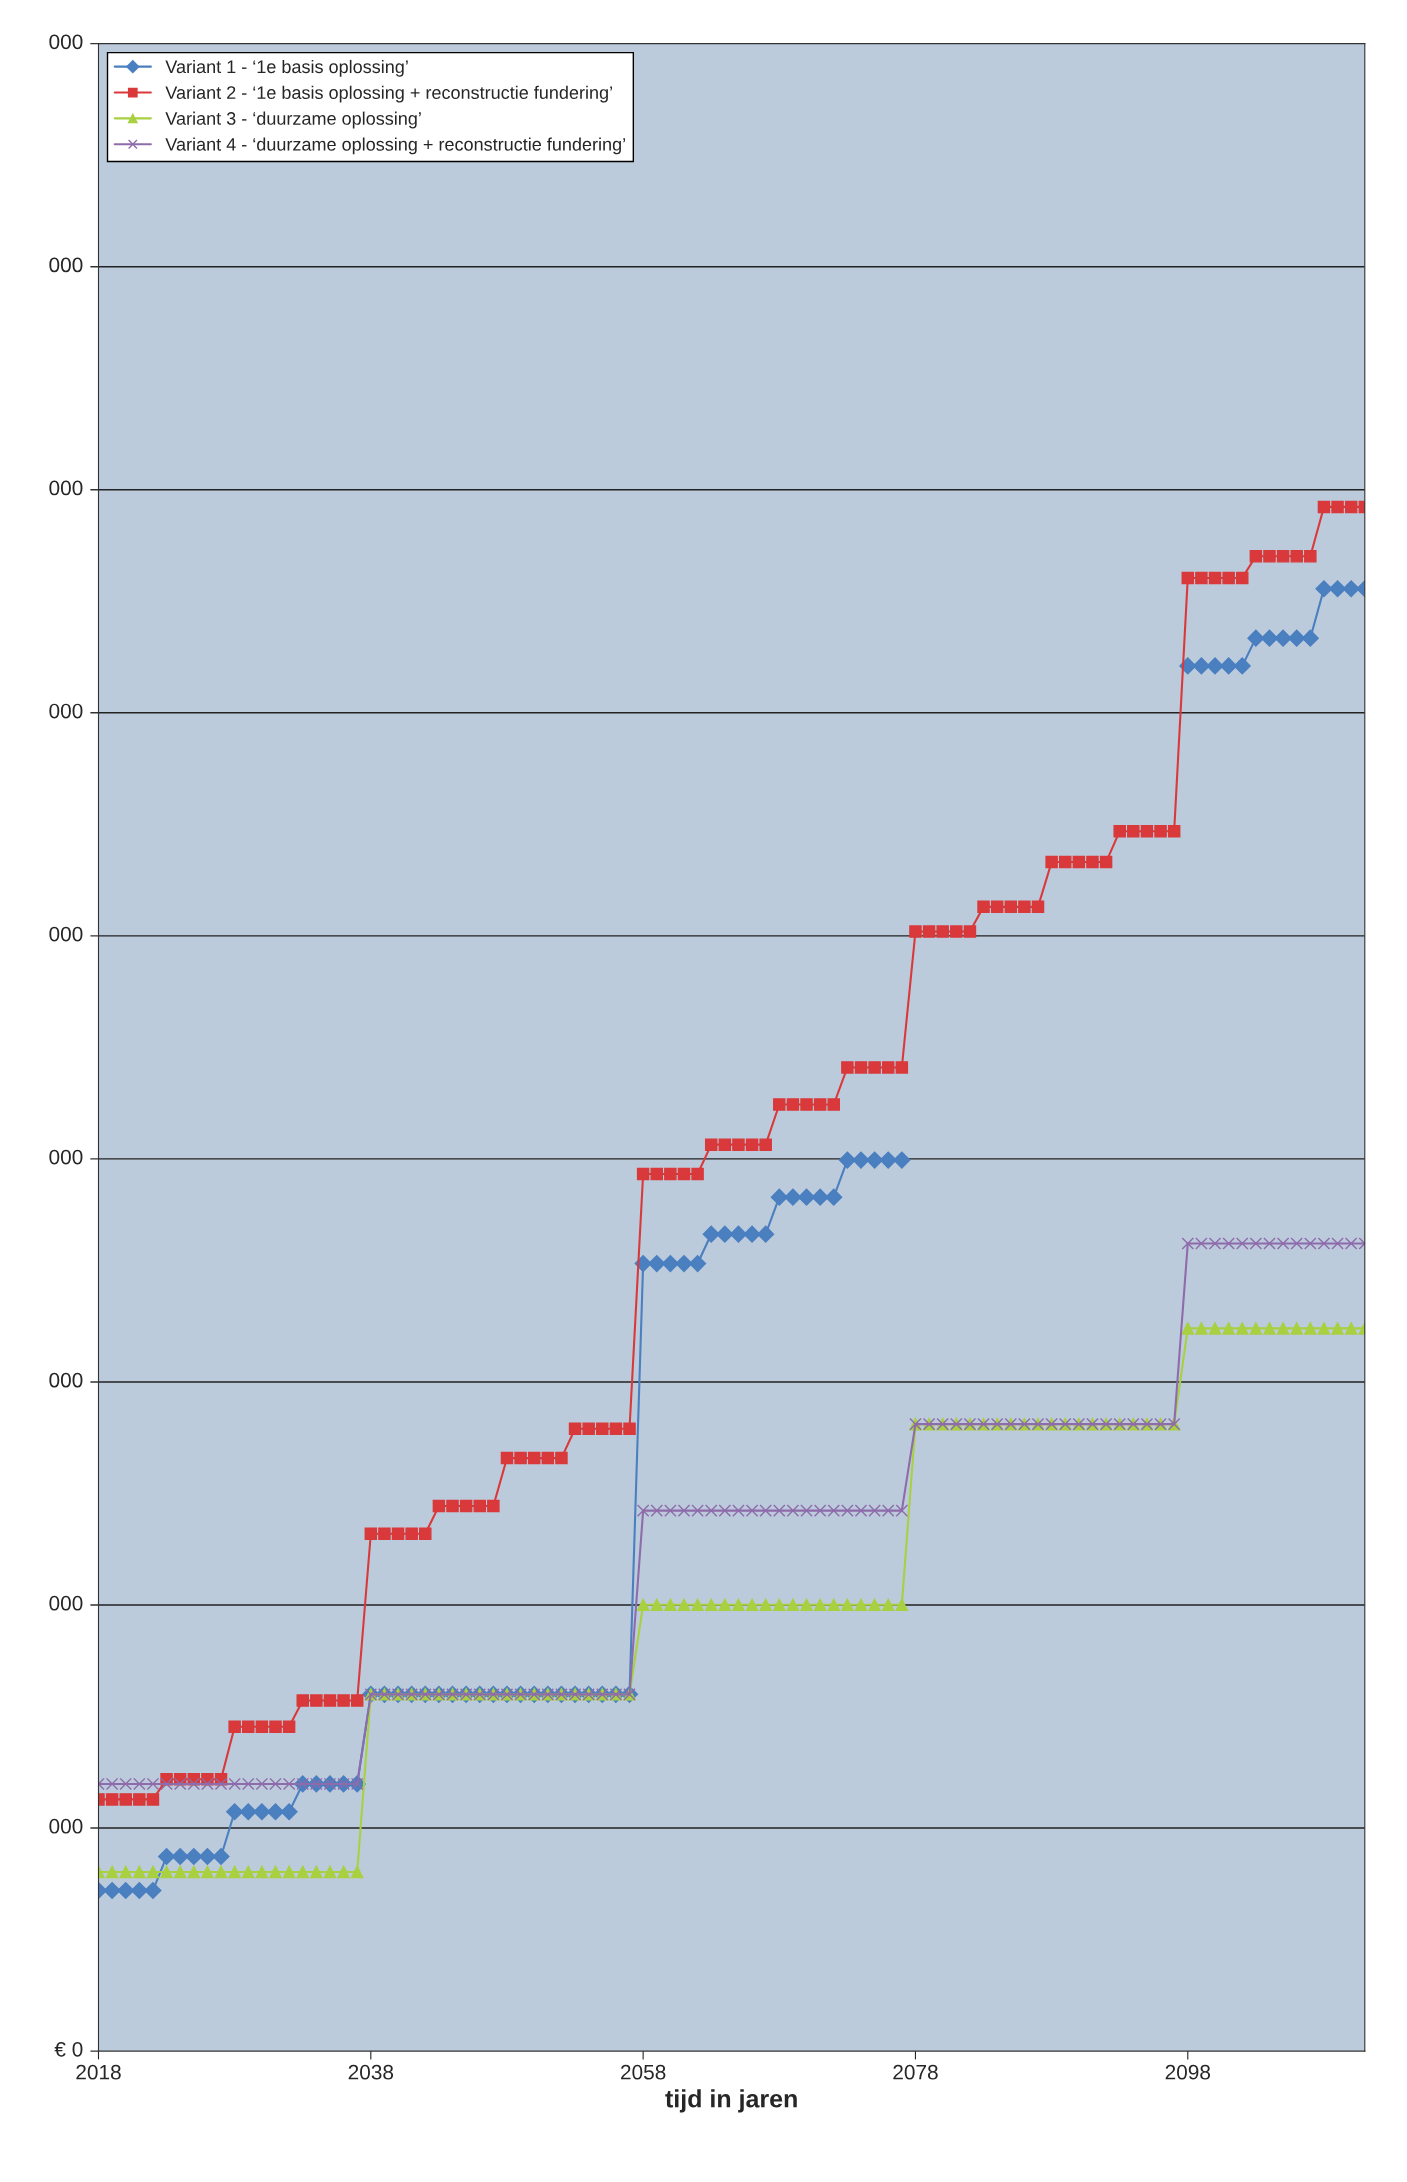 The height and width of the screenshot is (2182, 1407). I want to click on legend-label: Variant 2 - ‘1e basis oplossing + reconstructie fundering’, so click(388, 94).